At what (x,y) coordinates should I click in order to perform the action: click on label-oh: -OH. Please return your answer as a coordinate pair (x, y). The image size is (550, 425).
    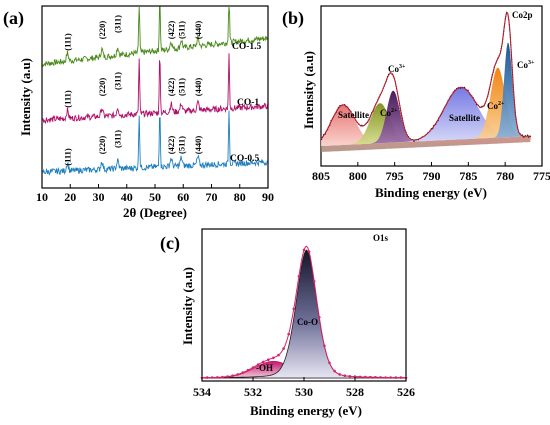
    Looking at the image, I should click on (264, 368).